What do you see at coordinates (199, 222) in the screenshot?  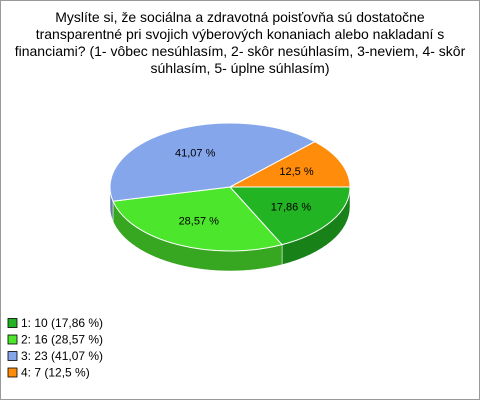 I see `slice-label: 28,57 %` at bounding box center [199, 222].